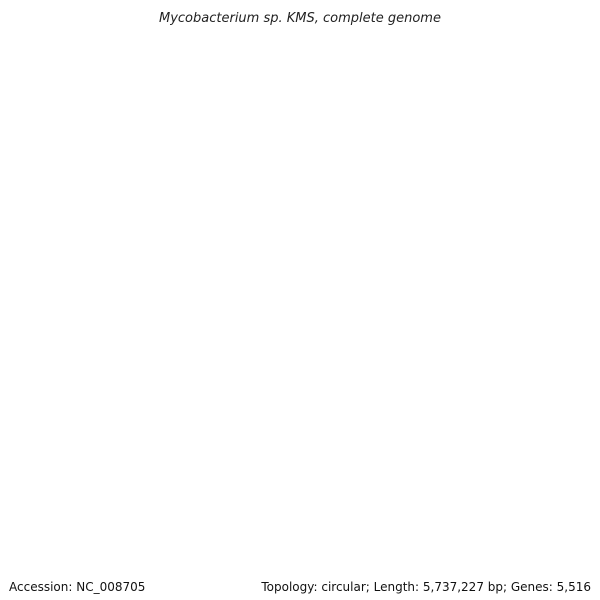  Describe the element at coordinates (300, 18) in the screenshot. I see `map-title: Mycobacterium sp. KMS, complete genome` at that location.